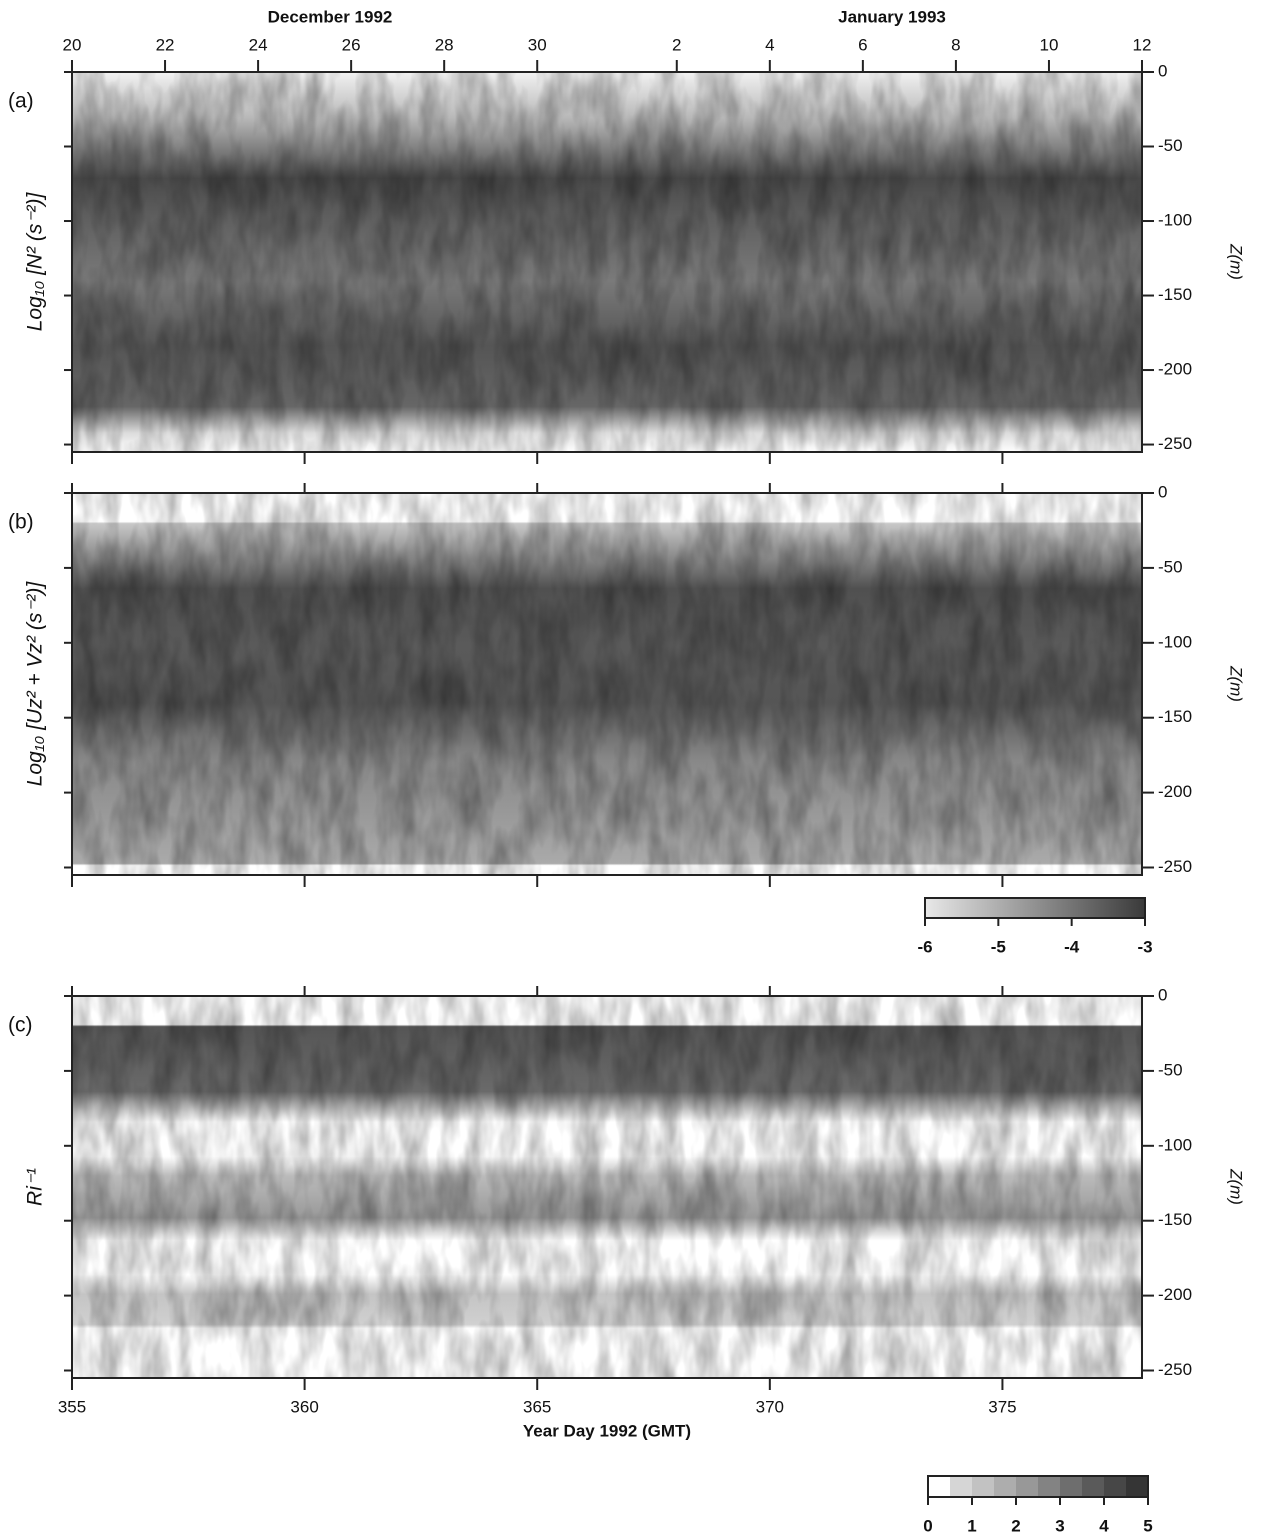 The width and height of the screenshot is (1264, 1532). What do you see at coordinates (35, 262) in the screenshot?
I see `field-label: Log₁₀ [N² (s⁻²)]` at bounding box center [35, 262].